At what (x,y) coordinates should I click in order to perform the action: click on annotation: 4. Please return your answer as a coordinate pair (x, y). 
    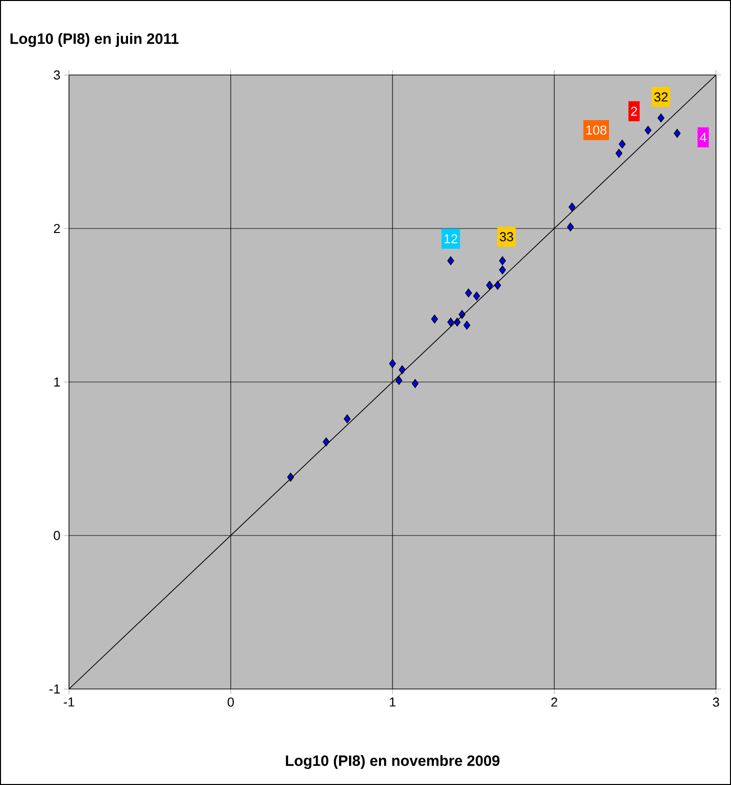
    Looking at the image, I should click on (703, 137).